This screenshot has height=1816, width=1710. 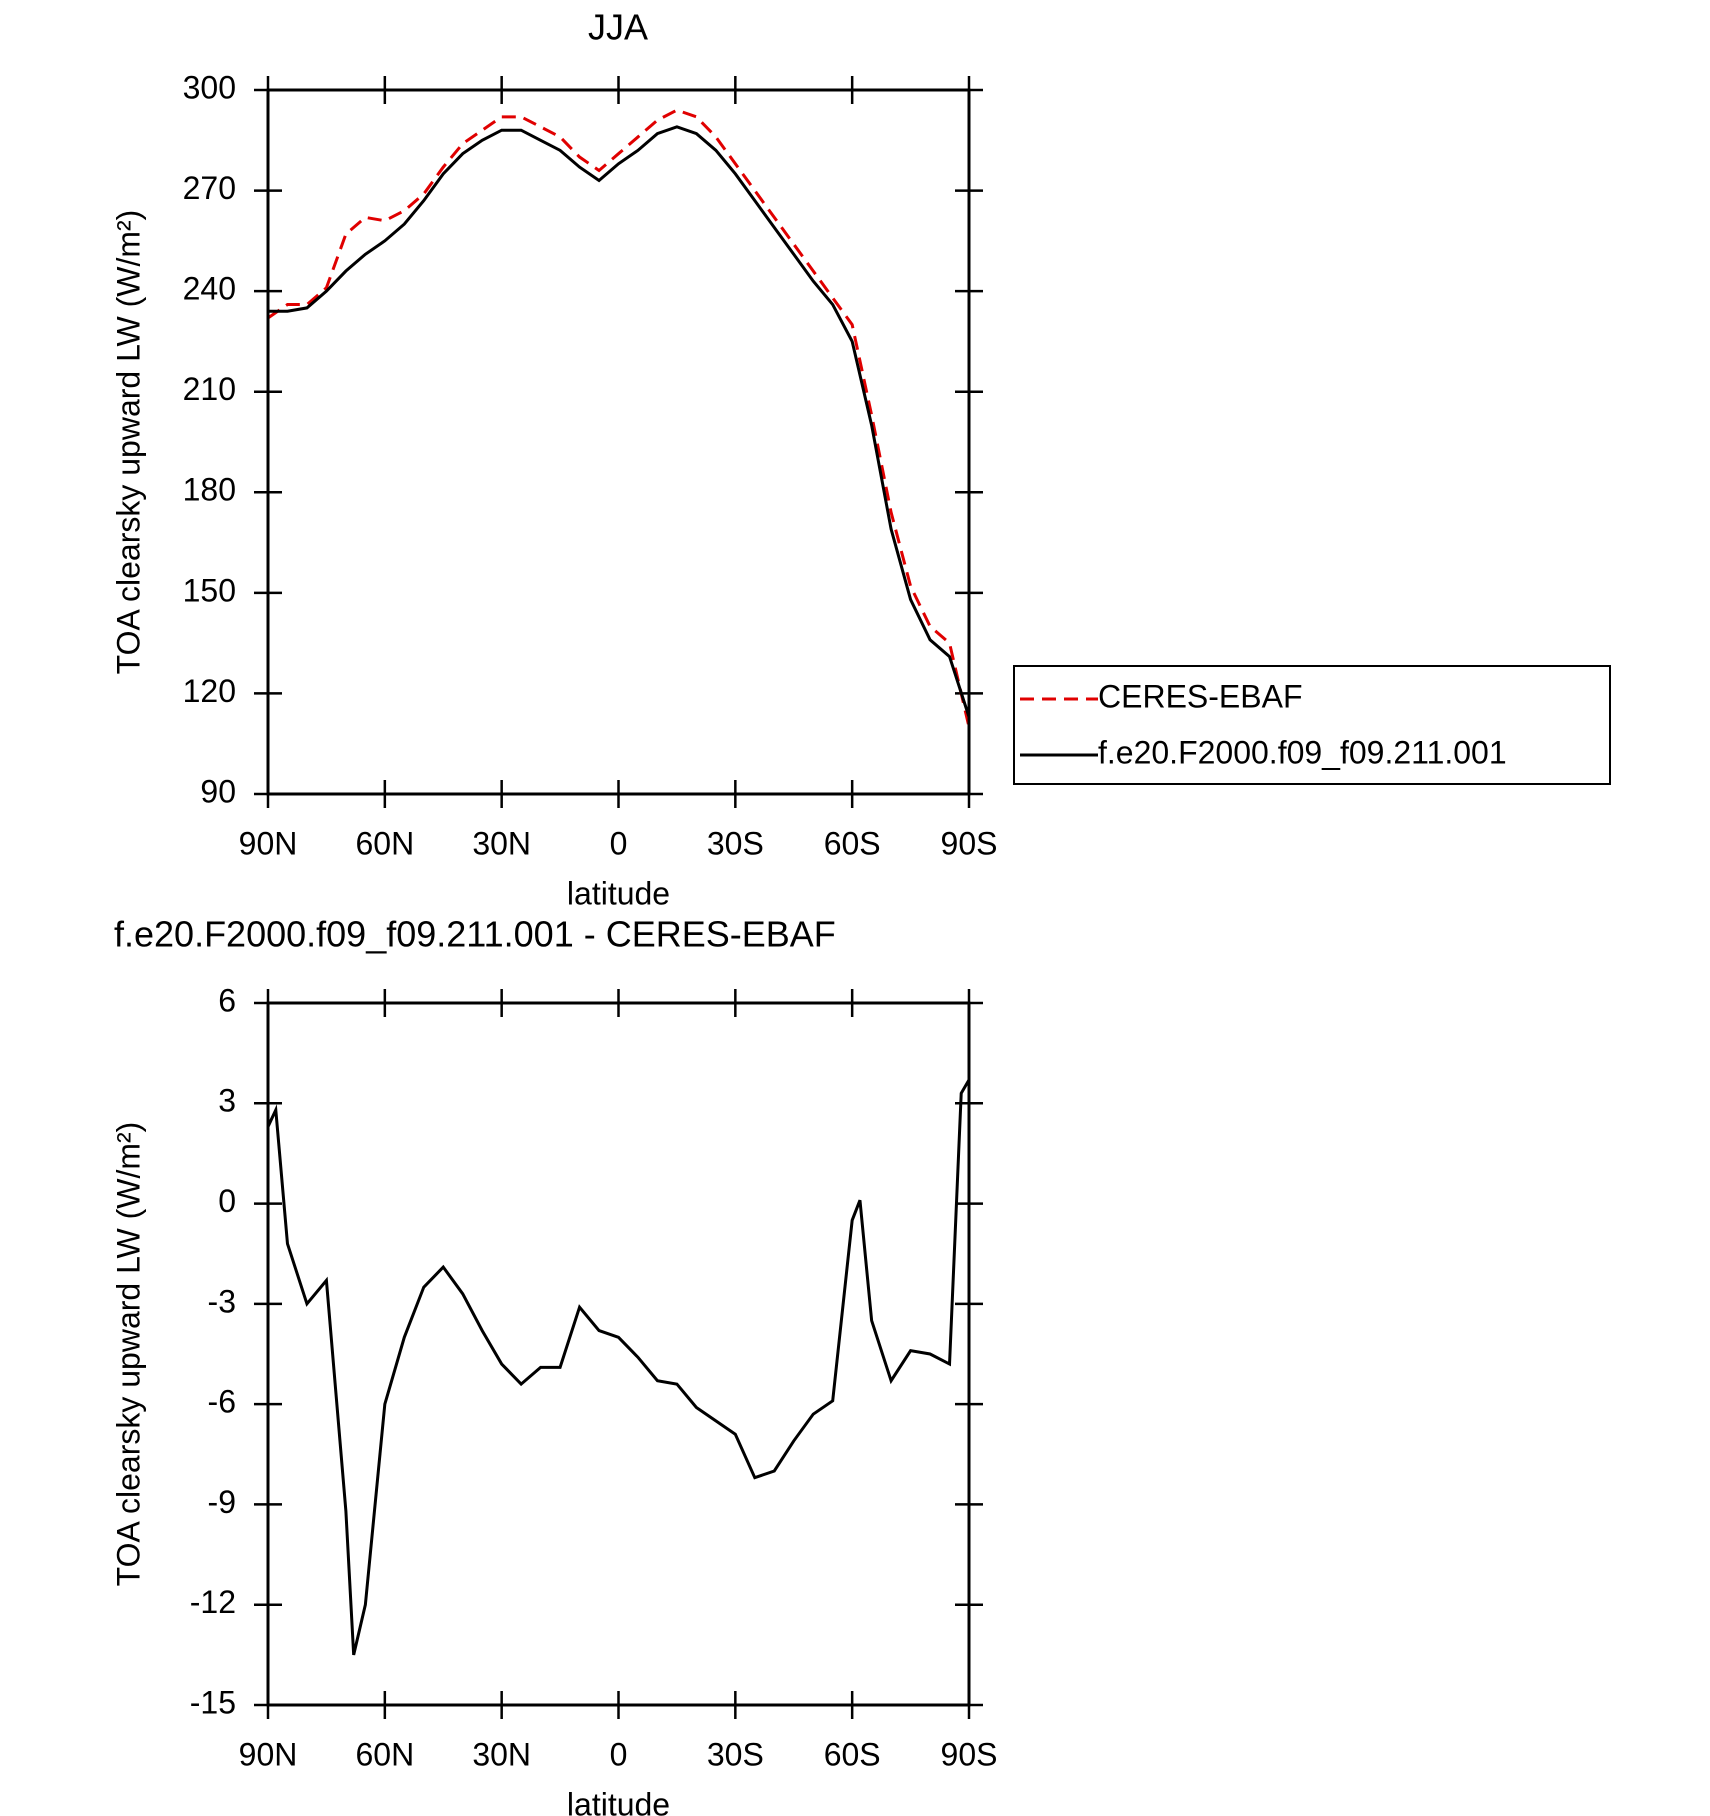 I want to click on y-tick-label: 120, so click(x=209, y=691).